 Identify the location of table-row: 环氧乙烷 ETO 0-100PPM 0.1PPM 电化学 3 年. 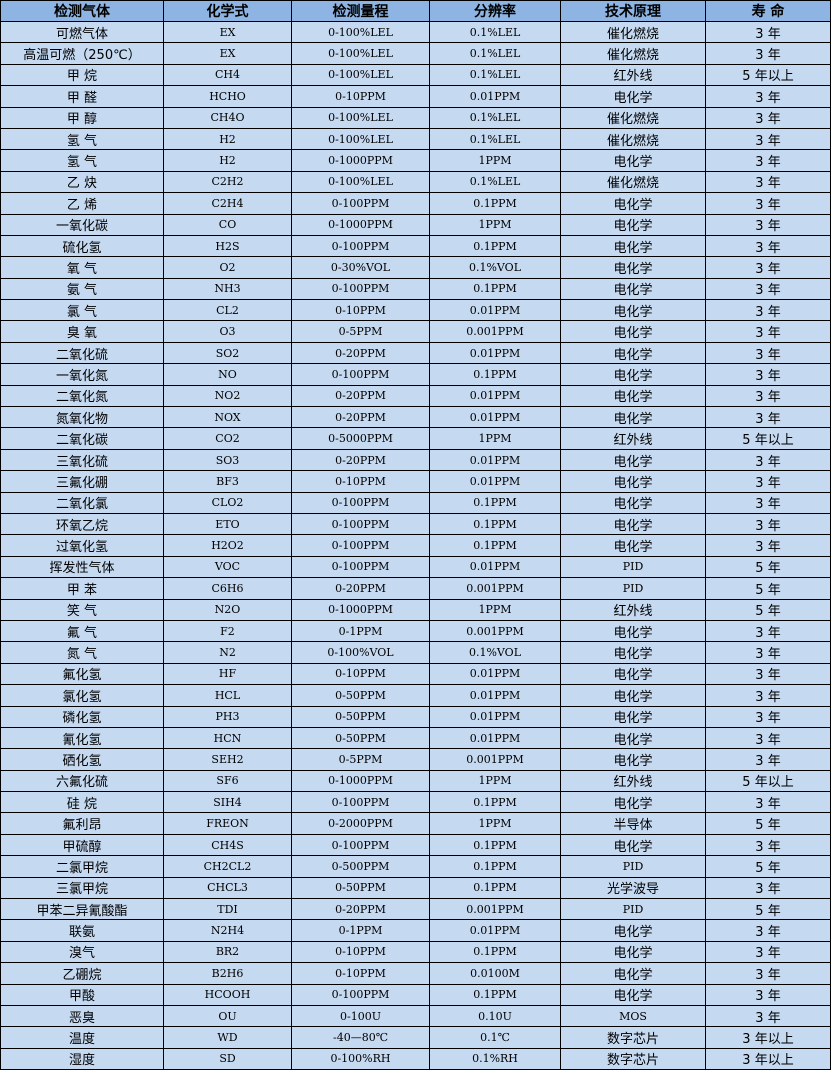
(415, 524).